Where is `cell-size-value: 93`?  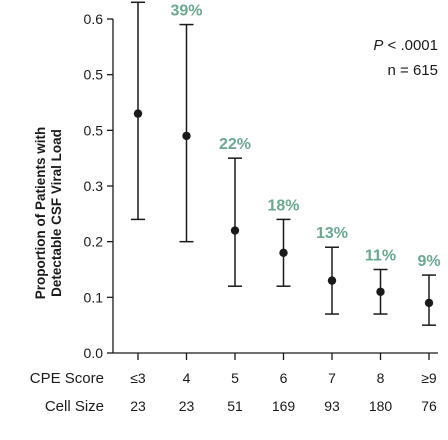
cell-size-value: 93 is located at coordinates (332, 406).